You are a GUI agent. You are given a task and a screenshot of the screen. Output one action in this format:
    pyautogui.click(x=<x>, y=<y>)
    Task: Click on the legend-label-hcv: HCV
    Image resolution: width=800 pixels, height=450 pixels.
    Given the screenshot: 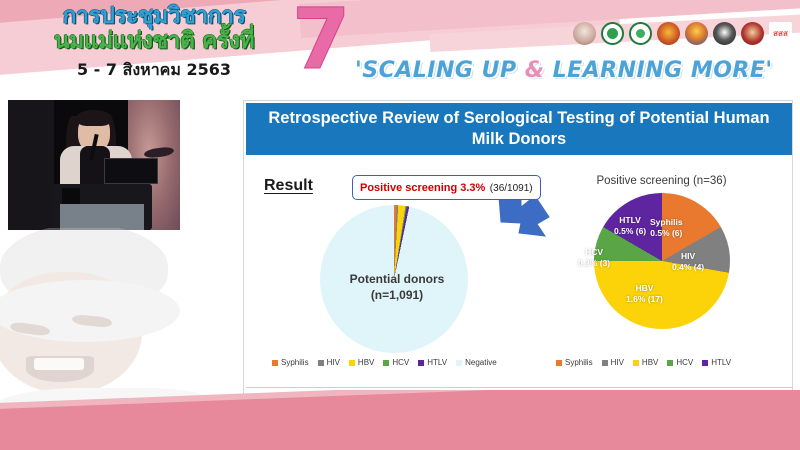 What is the action you would take?
    pyautogui.click(x=401, y=362)
    